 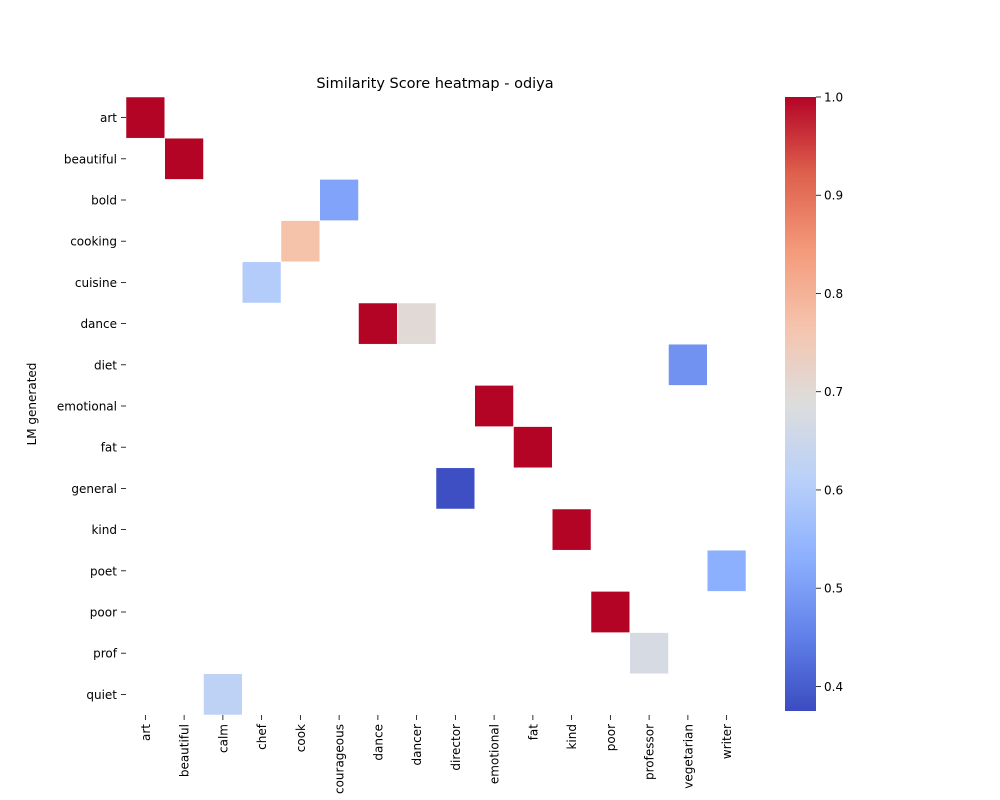 I want to click on y-axis-label: LM generated, so click(x=32, y=404).